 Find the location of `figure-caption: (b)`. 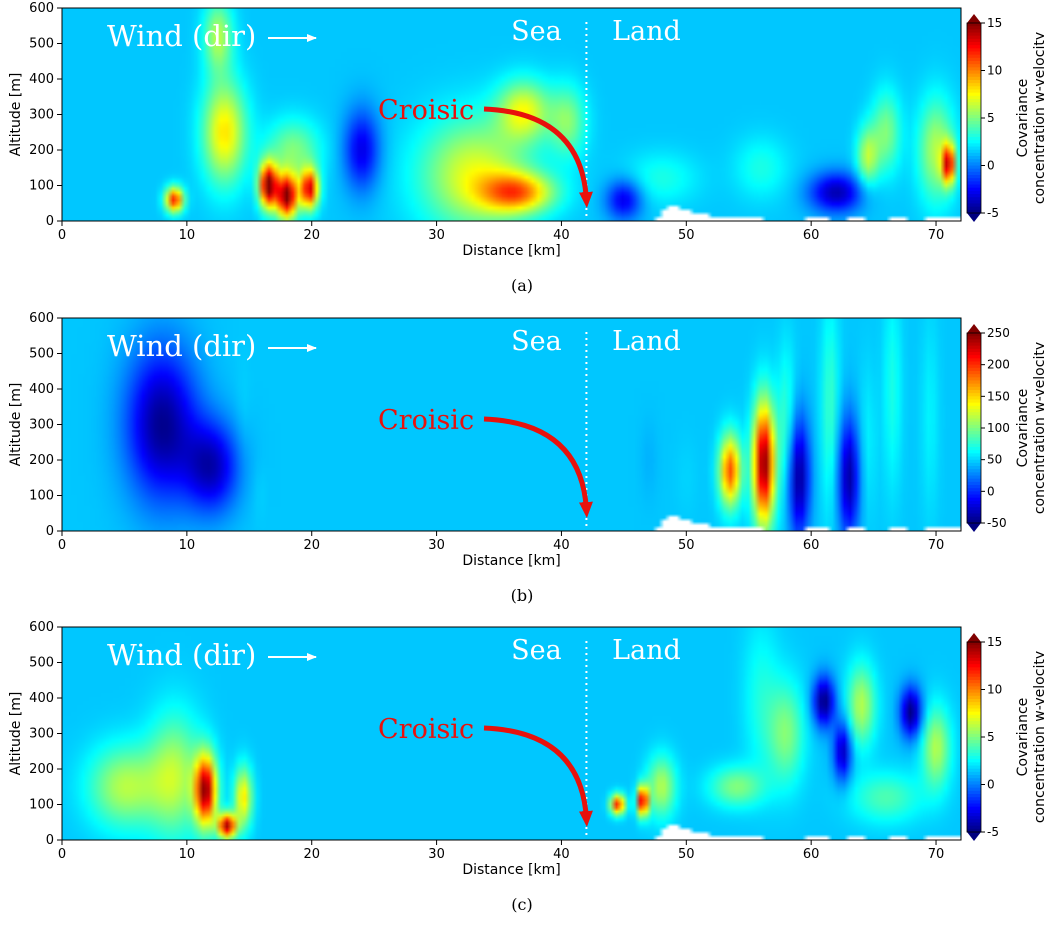

figure-caption: (b) is located at coordinates (522, 595).